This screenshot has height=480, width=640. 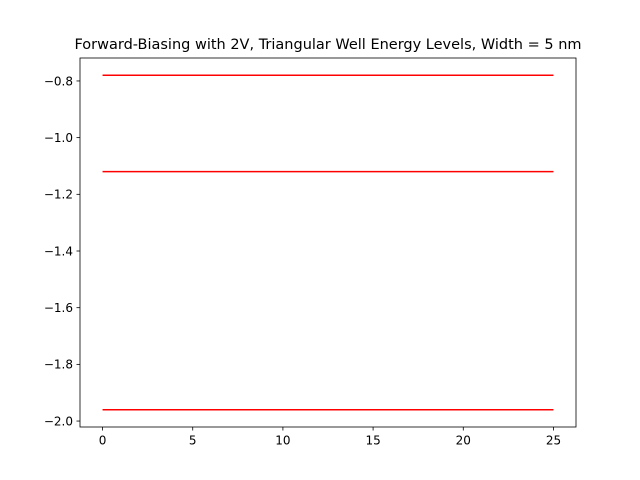 I want to click on y-tick-label: −1.2, so click(x=58, y=195).